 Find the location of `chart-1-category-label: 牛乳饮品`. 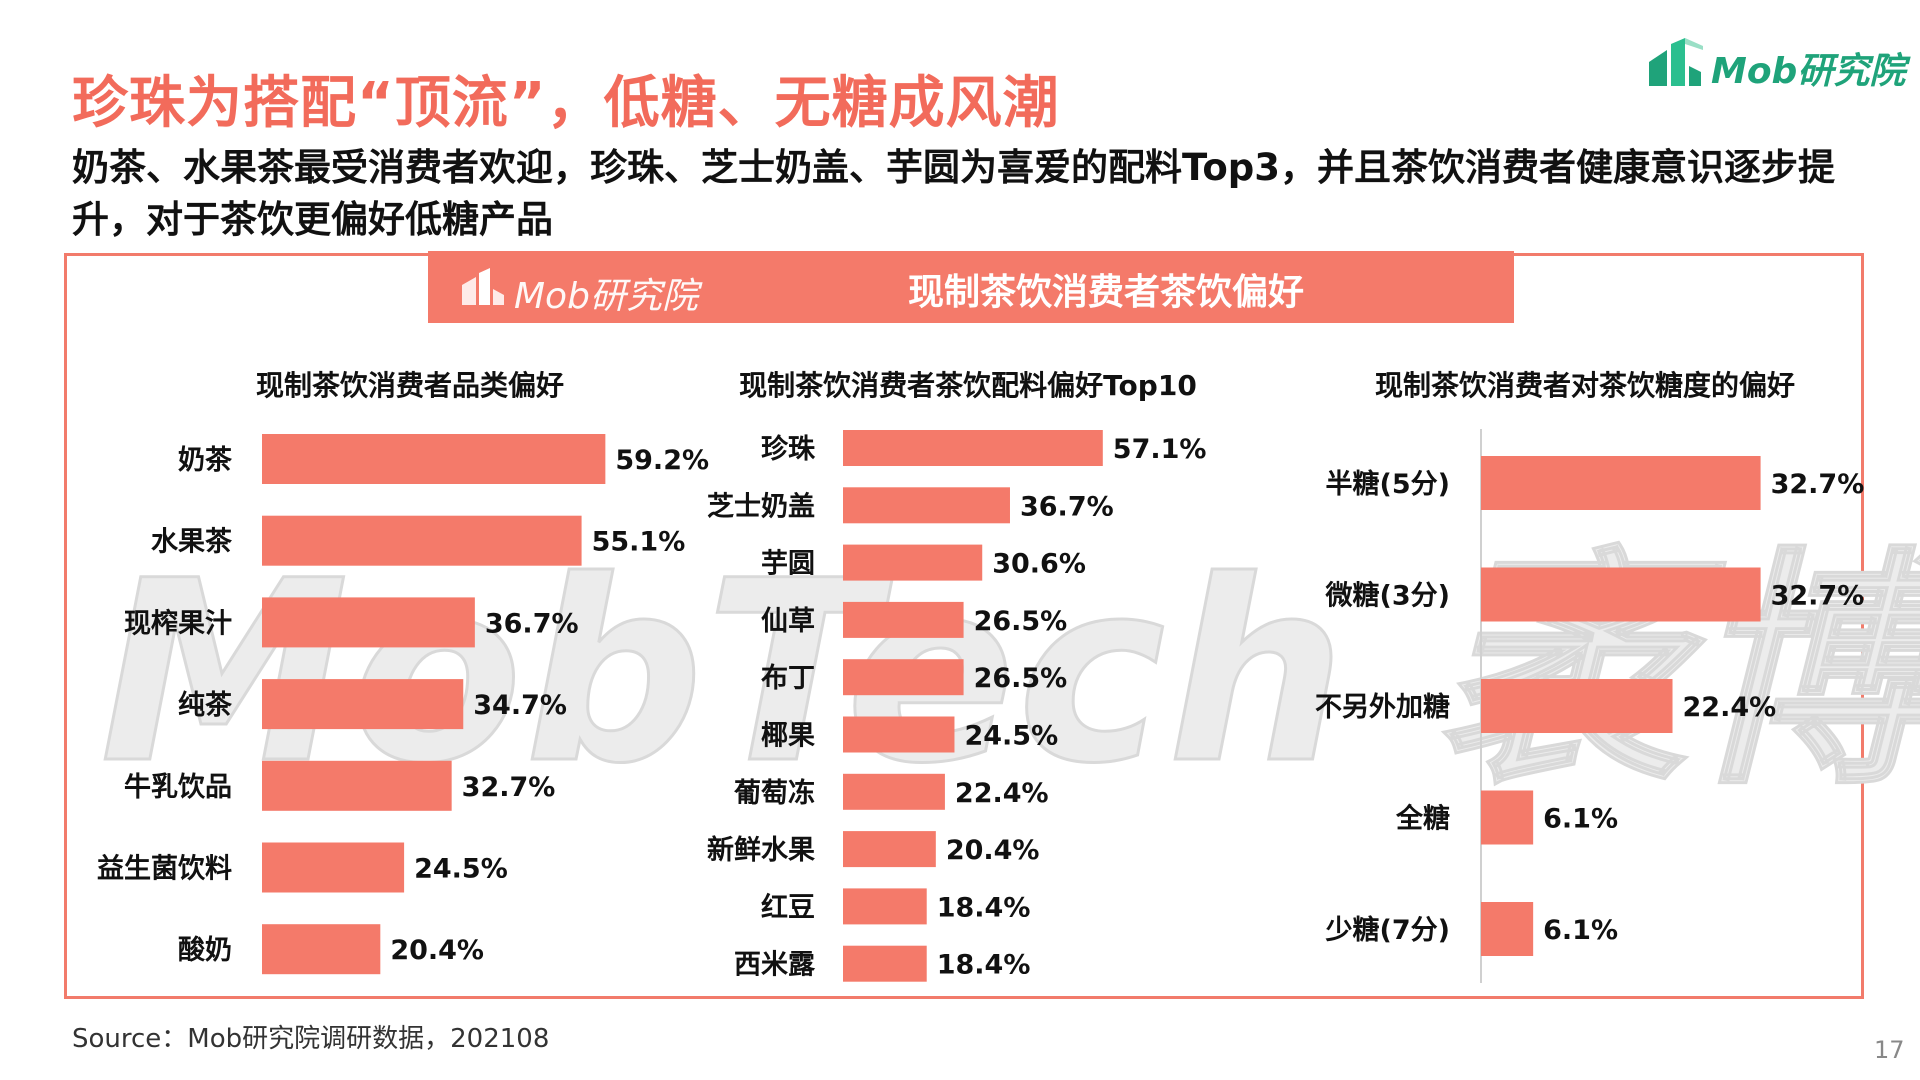

chart-1-category-label: 牛乳饮品 is located at coordinates (178, 787).